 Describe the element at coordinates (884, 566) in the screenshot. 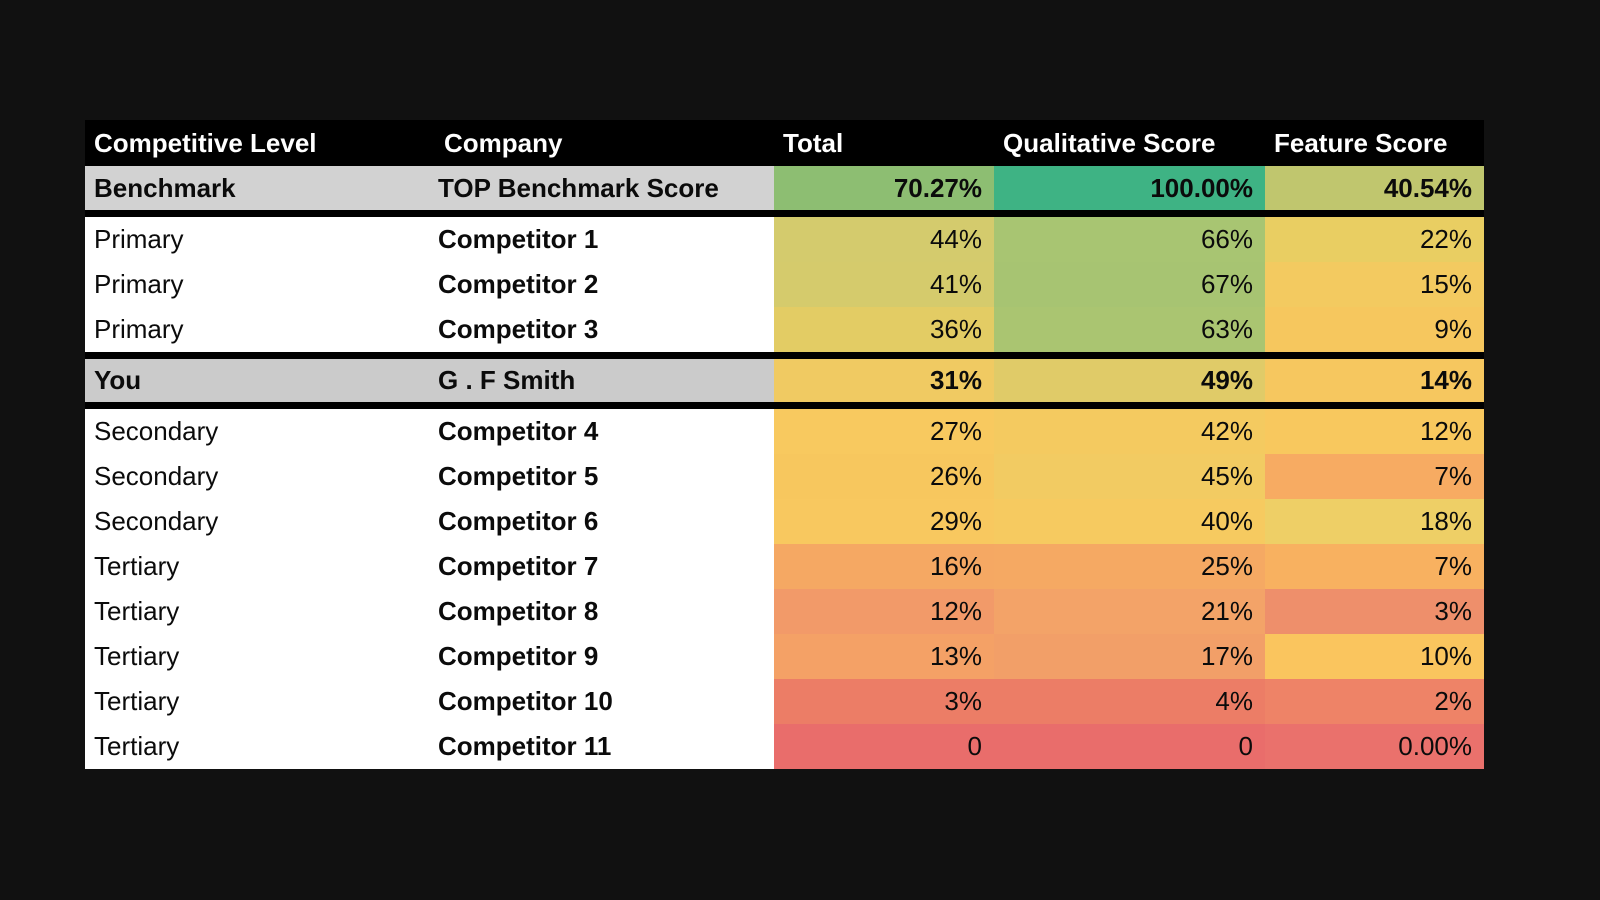

I see `total-cell: 16%` at that location.